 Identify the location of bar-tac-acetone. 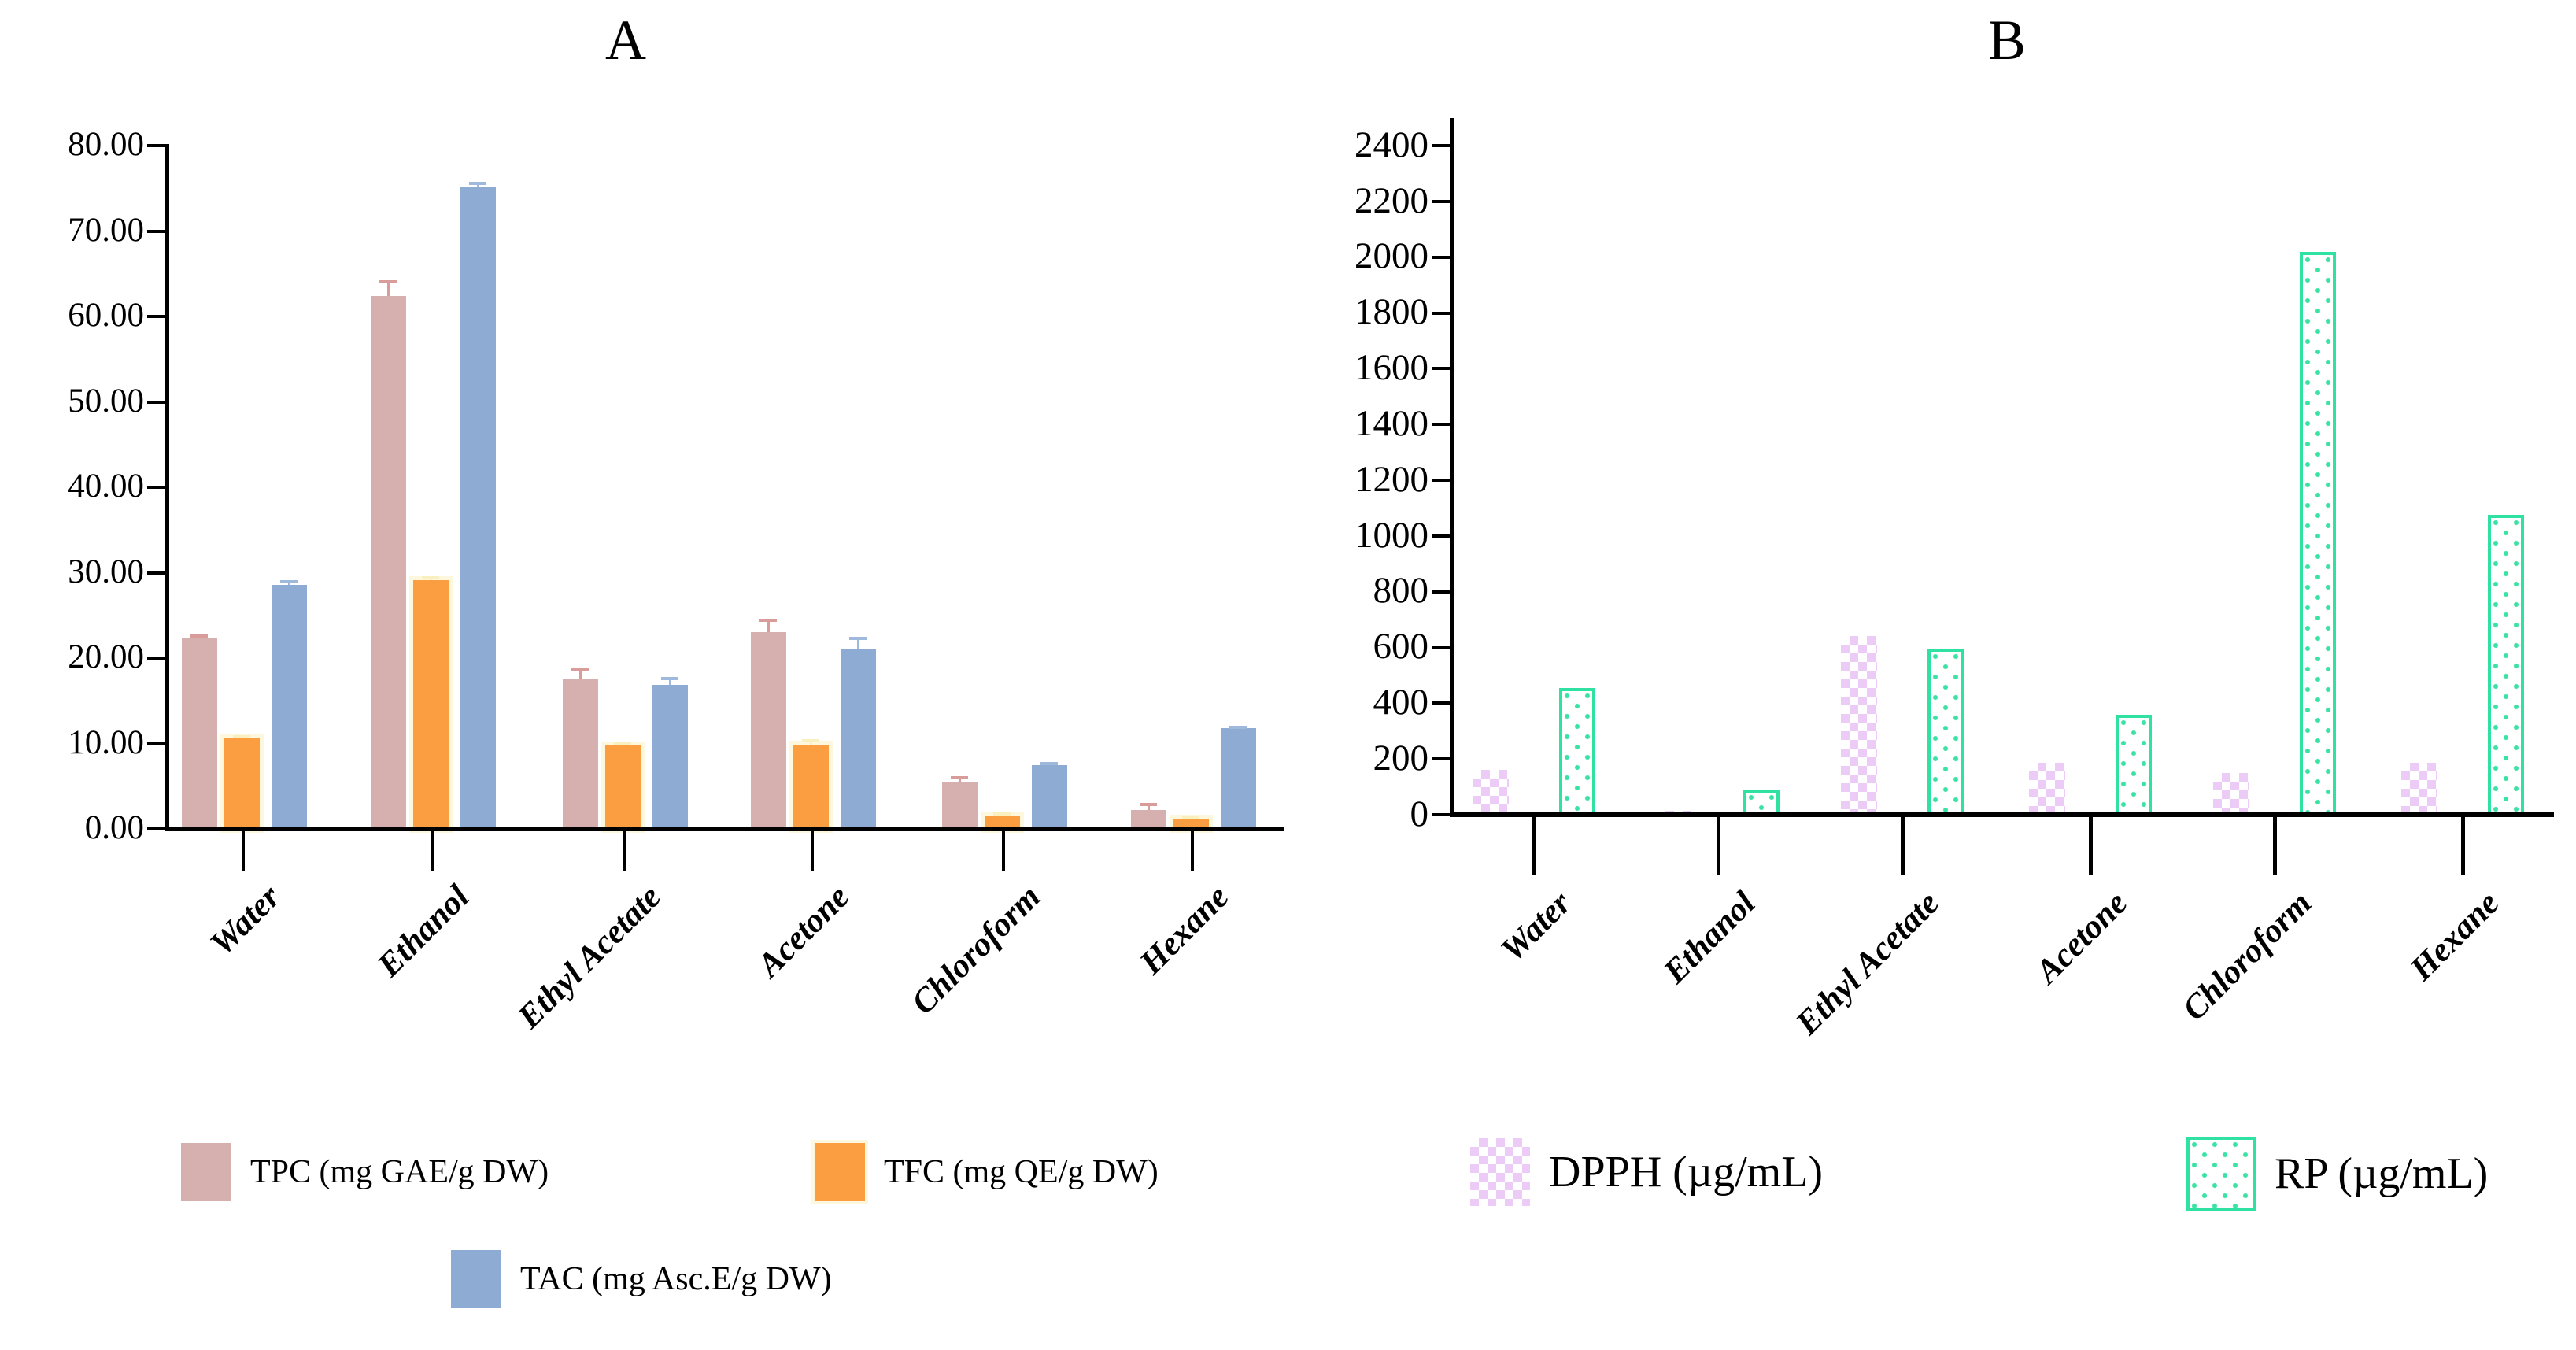
(858, 739).